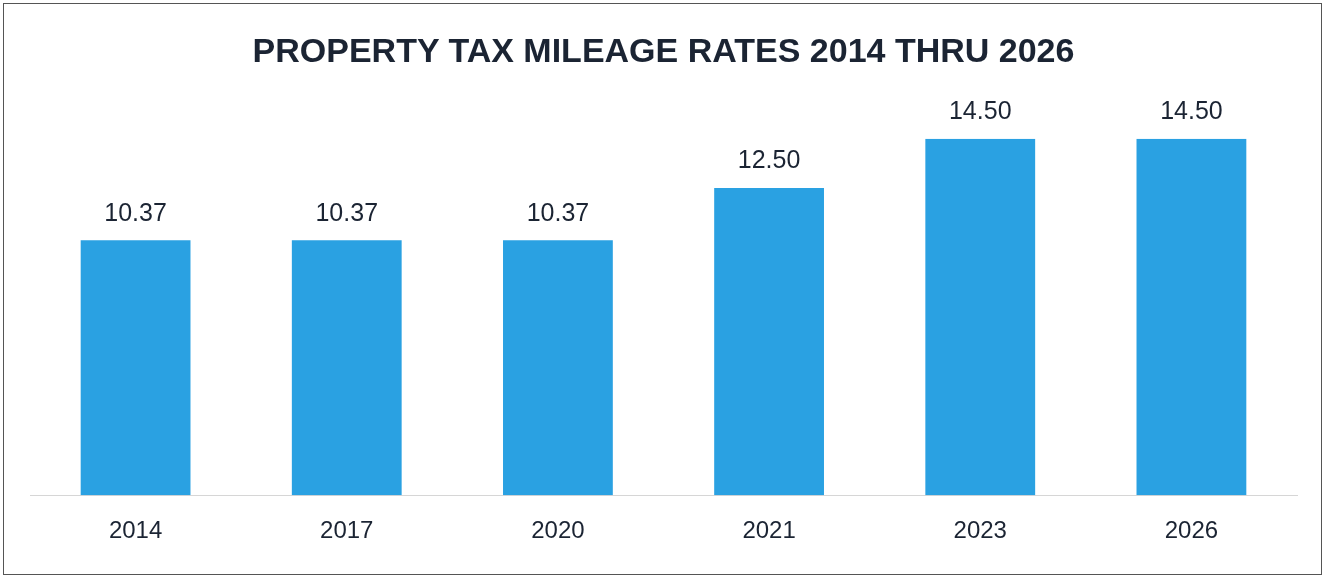  What do you see at coordinates (663, 49) in the screenshot?
I see `chart-title: PROPERTY TAX MILEAGE RATES 2014 THRU 2026` at bounding box center [663, 49].